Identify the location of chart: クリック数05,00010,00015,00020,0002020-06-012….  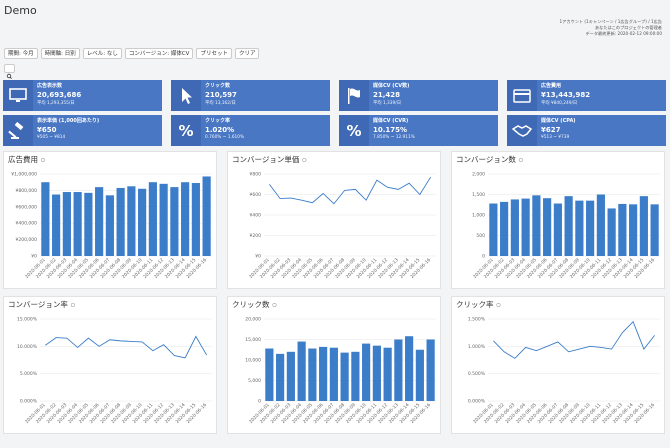
(334, 362).